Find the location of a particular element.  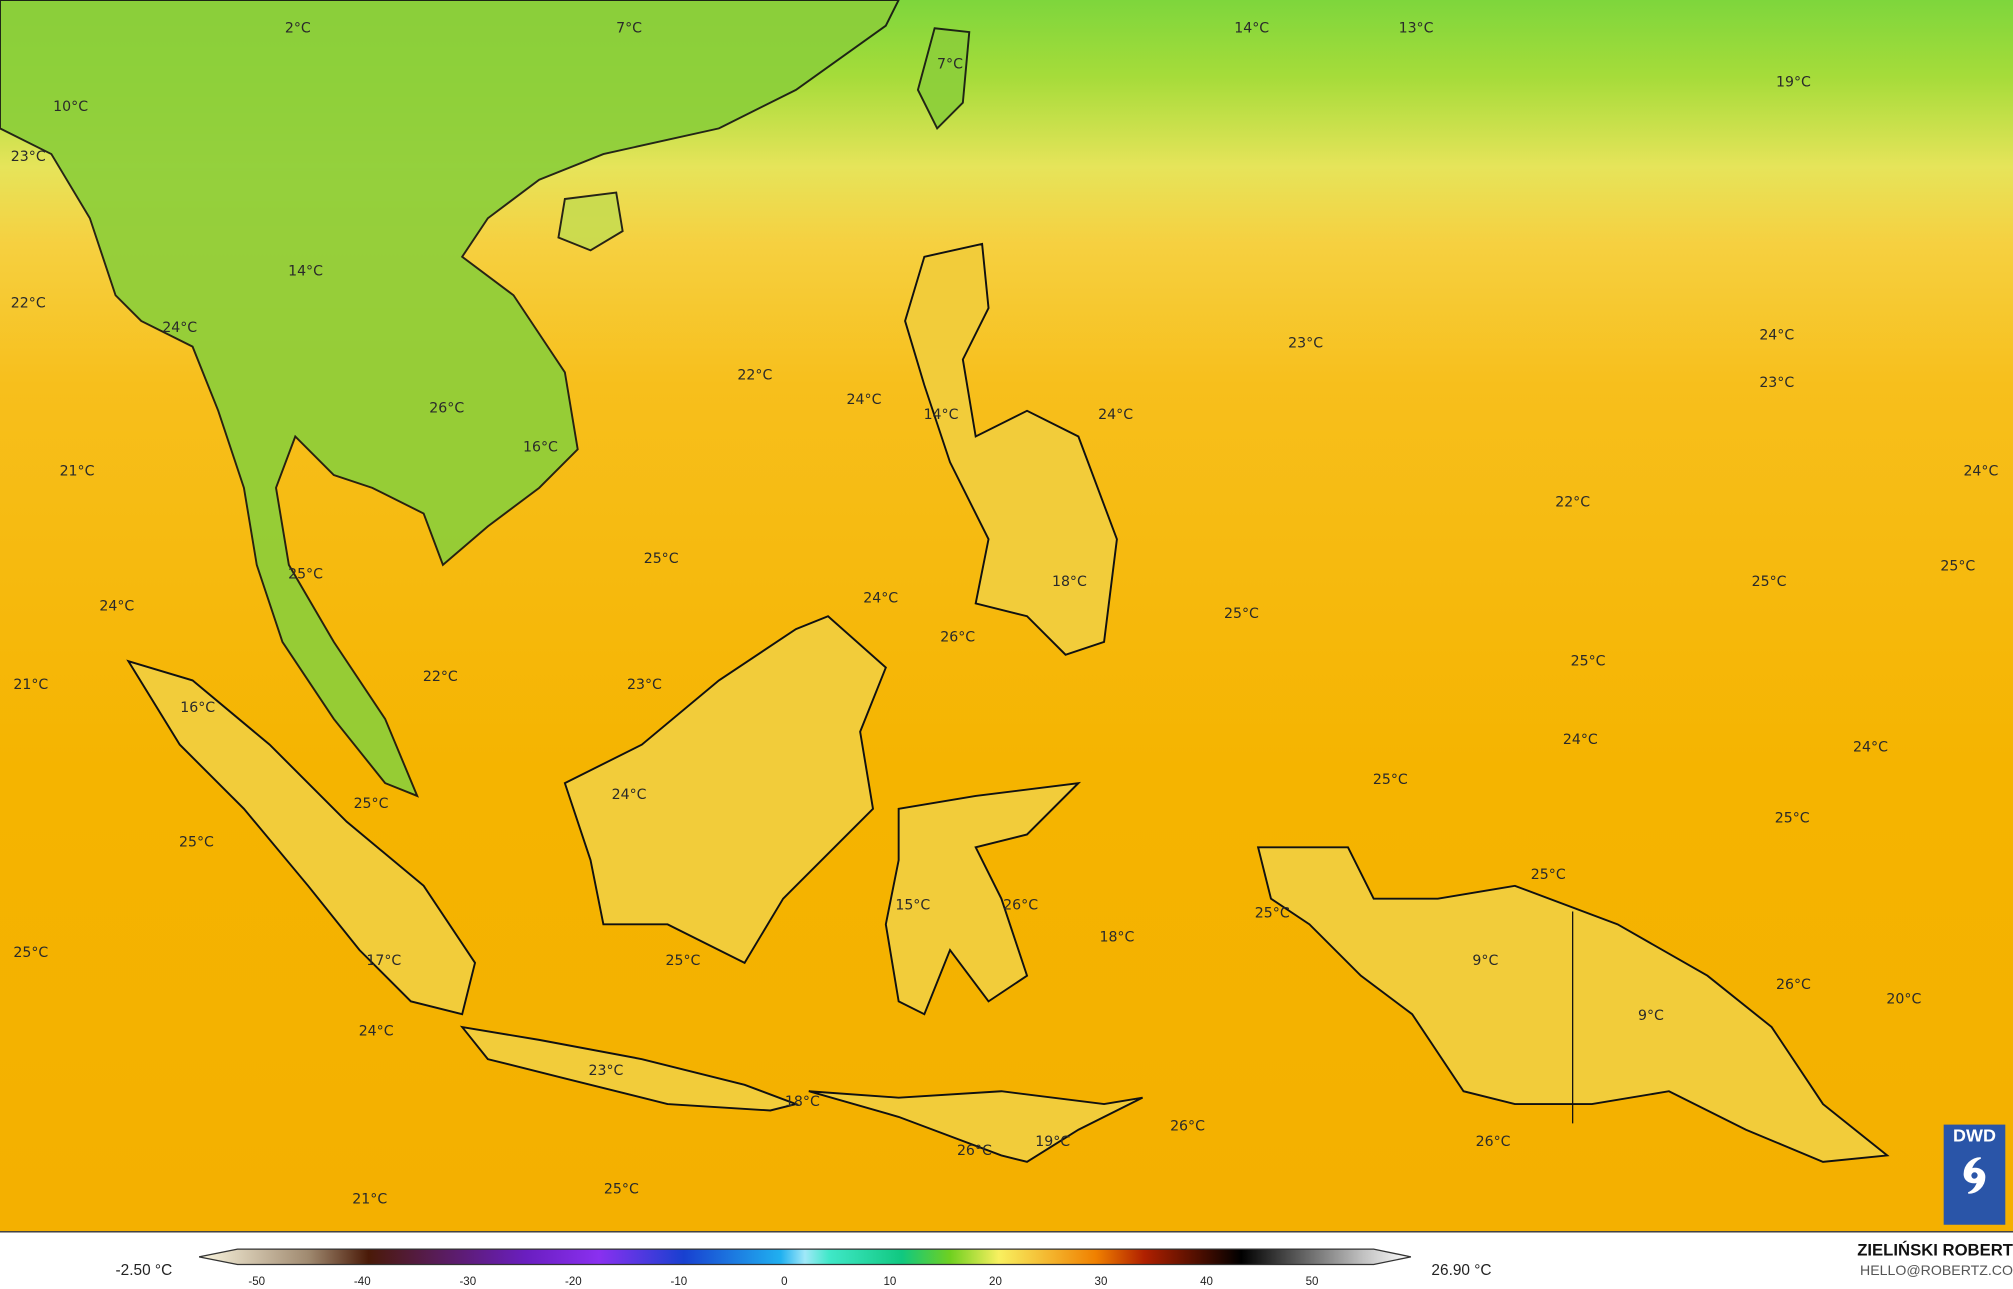

land-sumatra is located at coordinates (301, 837).